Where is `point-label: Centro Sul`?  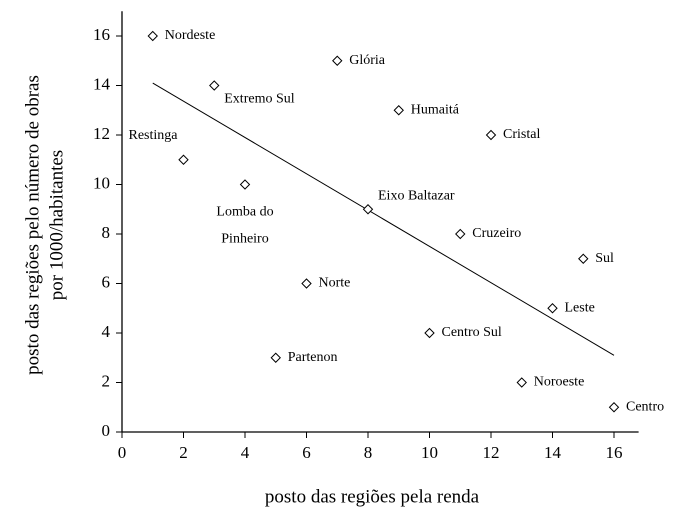 point-label: Centro Sul is located at coordinates (472, 332).